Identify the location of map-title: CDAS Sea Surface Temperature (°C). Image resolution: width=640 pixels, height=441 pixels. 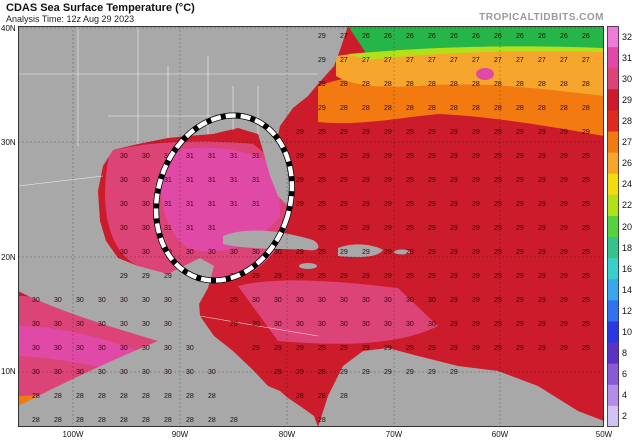
(100, 8).